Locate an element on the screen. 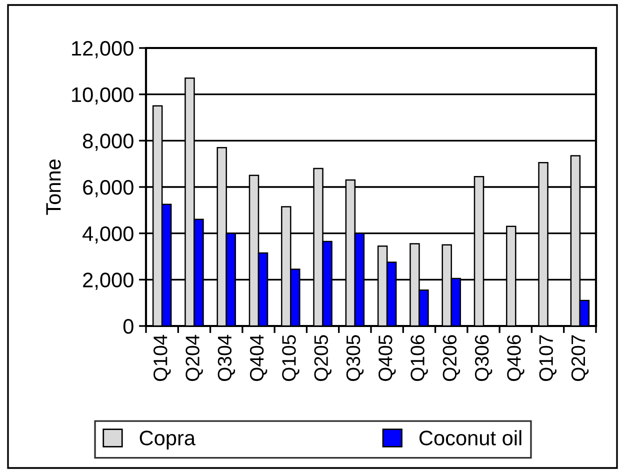  y-tick-label: 4,000 is located at coordinates (108, 235).